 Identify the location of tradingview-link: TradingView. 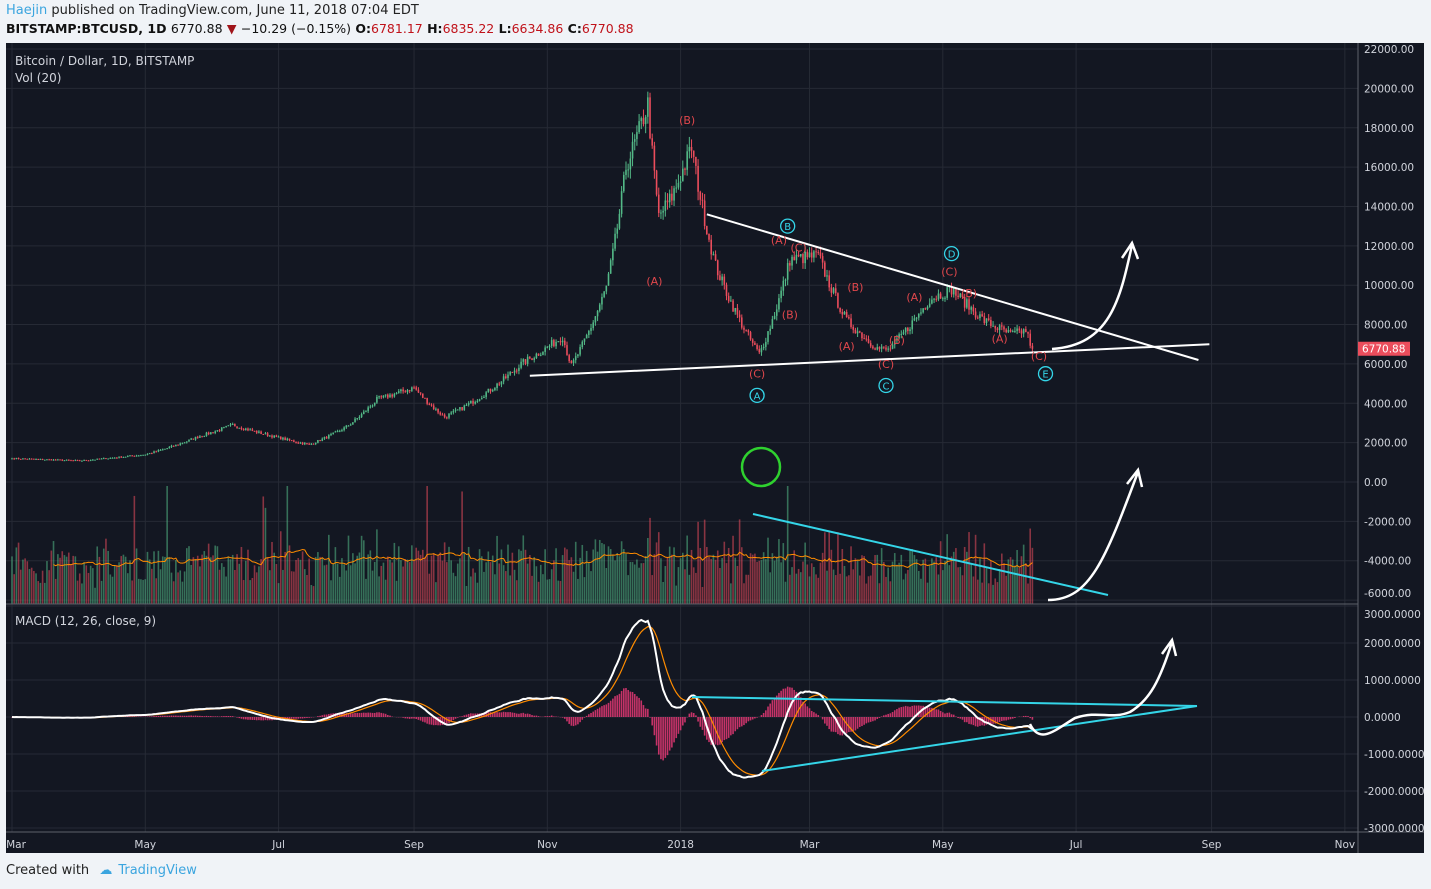
(157, 870).